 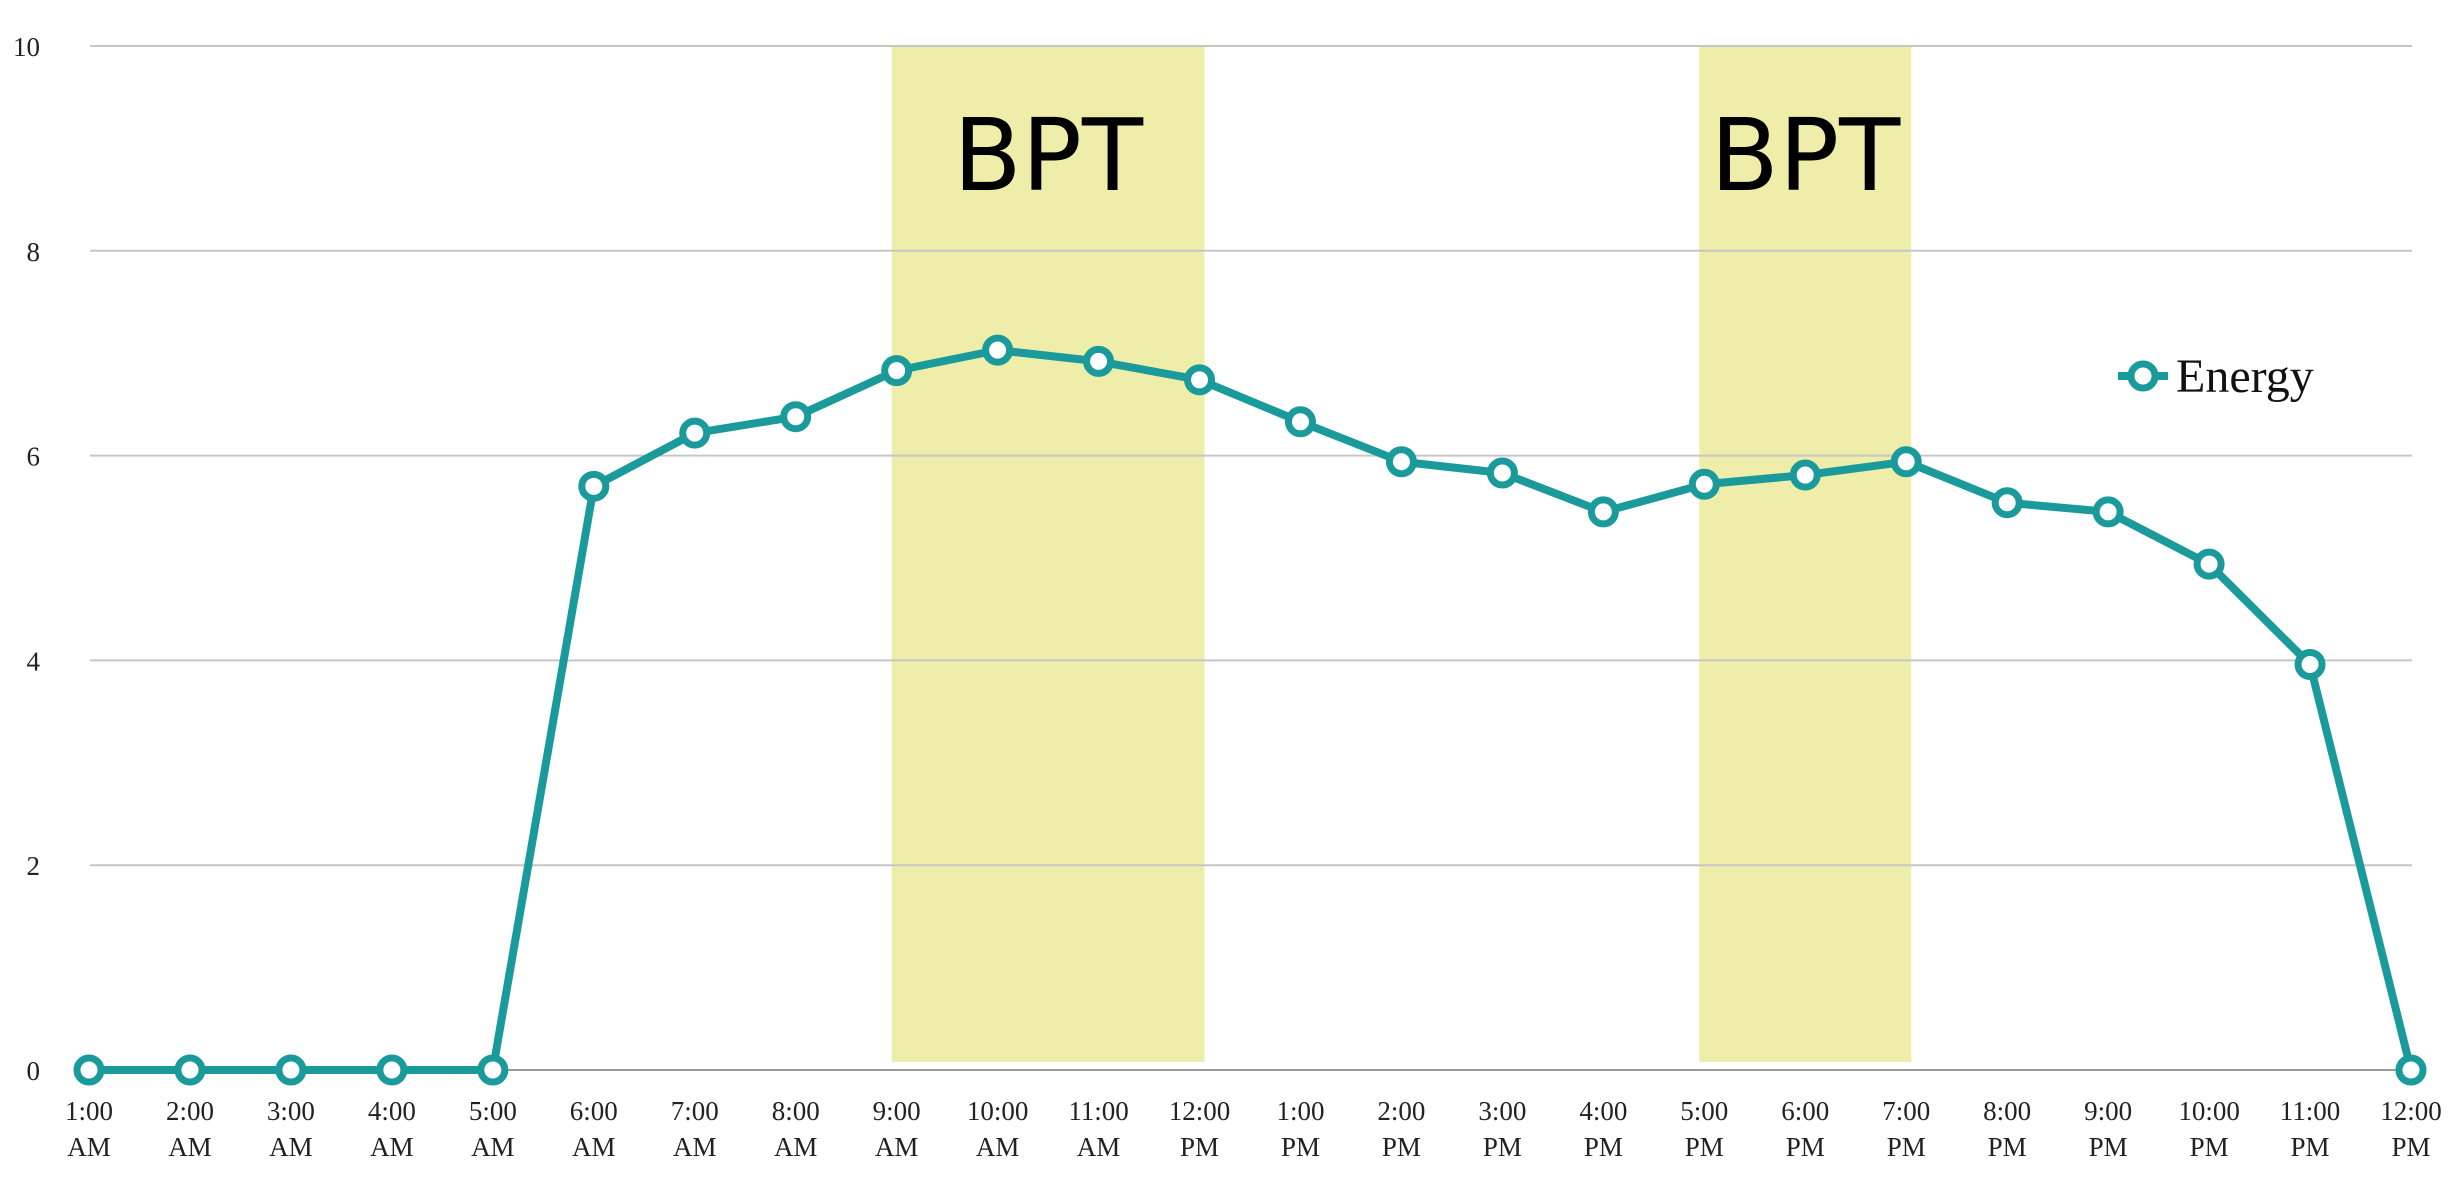 I want to click on x-tick-label: 1:00 PM, so click(x=1300, y=1129).